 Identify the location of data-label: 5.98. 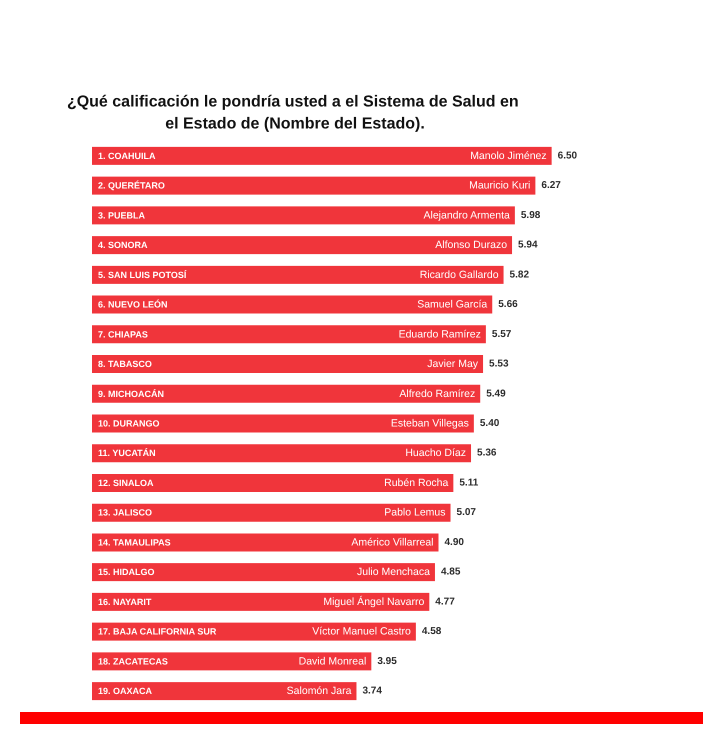
(530, 215).